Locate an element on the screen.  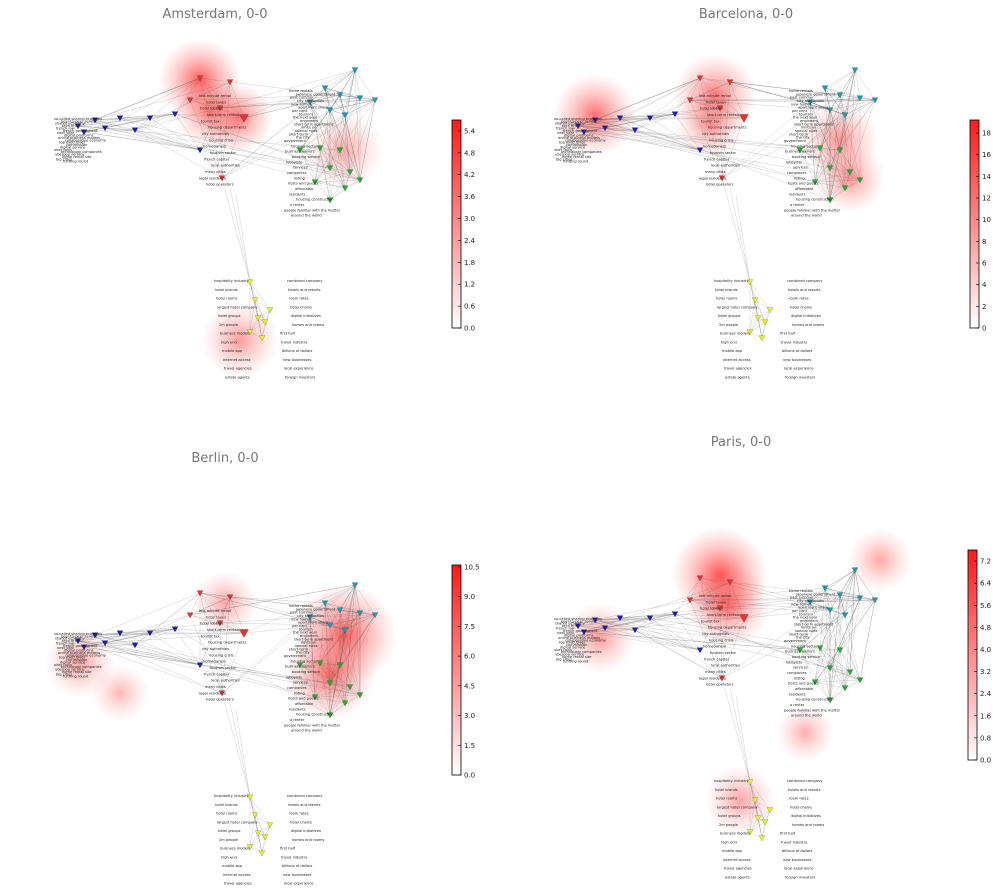
node-label: first half is located at coordinates (288, 334).